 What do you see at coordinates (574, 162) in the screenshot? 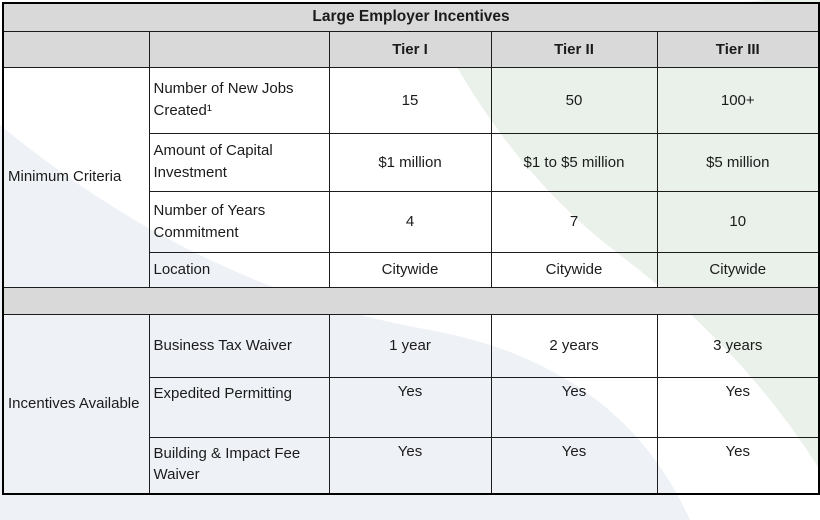
I see `cell-capital-tier2: $1 to $5 million` at bounding box center [574, 162].